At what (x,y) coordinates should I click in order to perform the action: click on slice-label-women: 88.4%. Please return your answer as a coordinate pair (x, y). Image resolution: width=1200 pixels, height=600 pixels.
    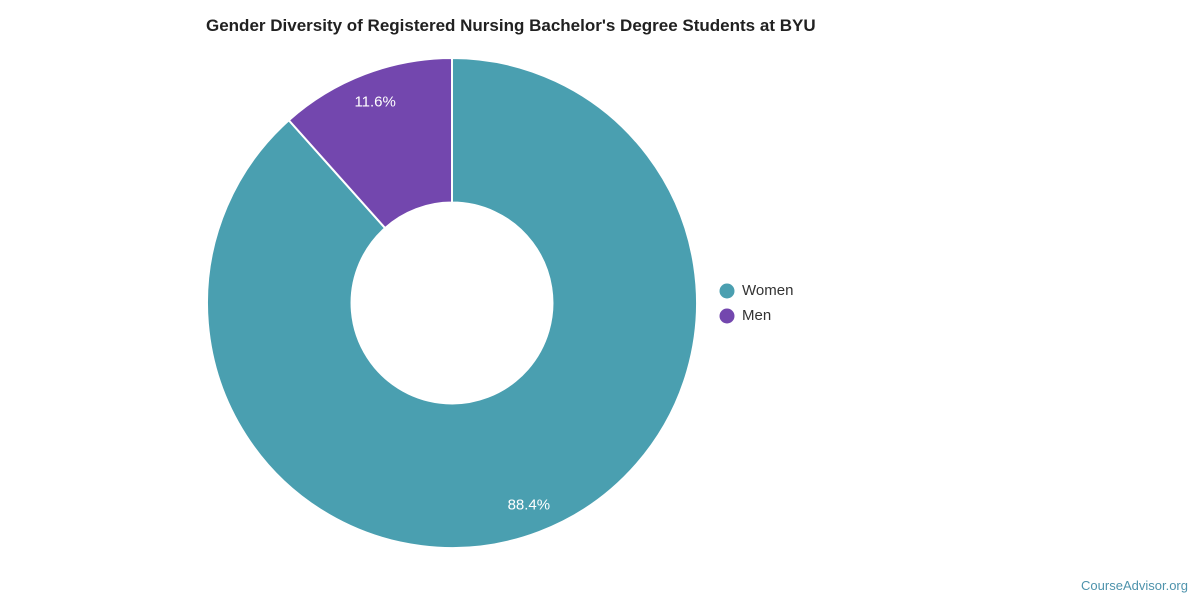
    Looking at the image, I should click on (529, 504).